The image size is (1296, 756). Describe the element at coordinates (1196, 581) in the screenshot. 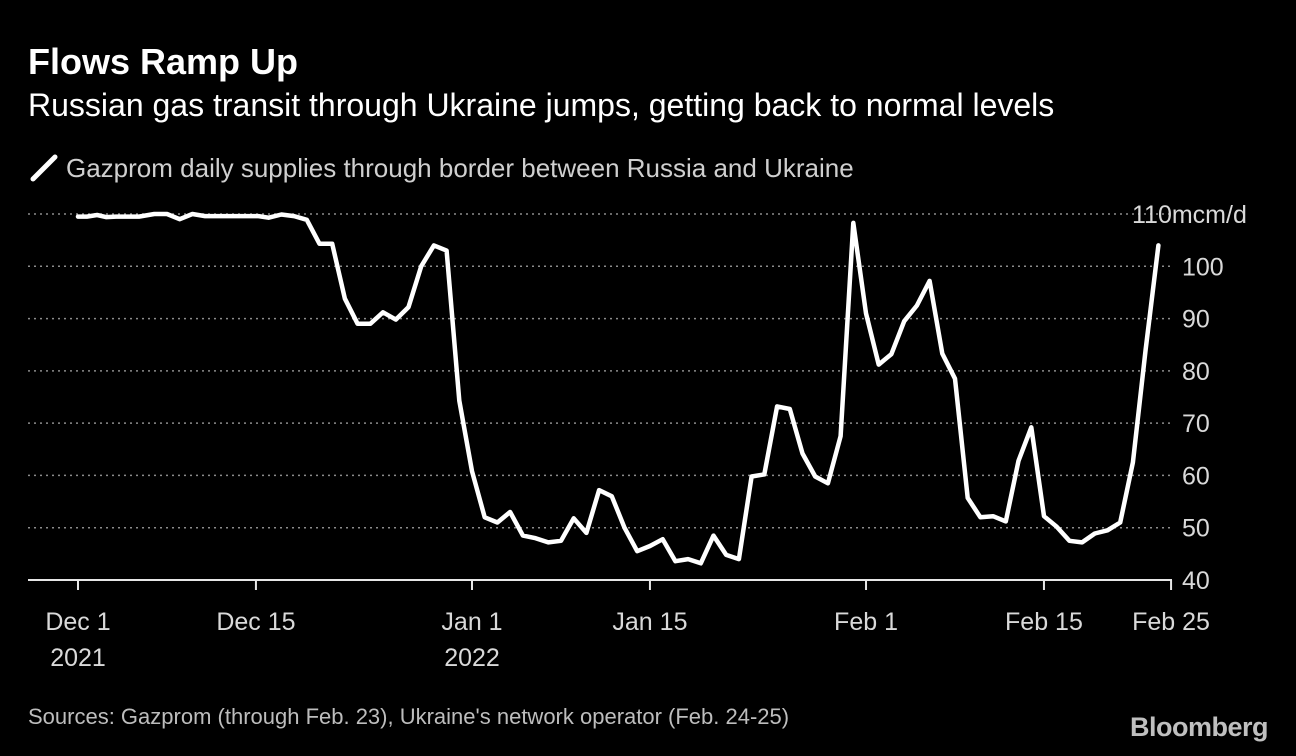

I see `y-tick-label: 40` at that location.